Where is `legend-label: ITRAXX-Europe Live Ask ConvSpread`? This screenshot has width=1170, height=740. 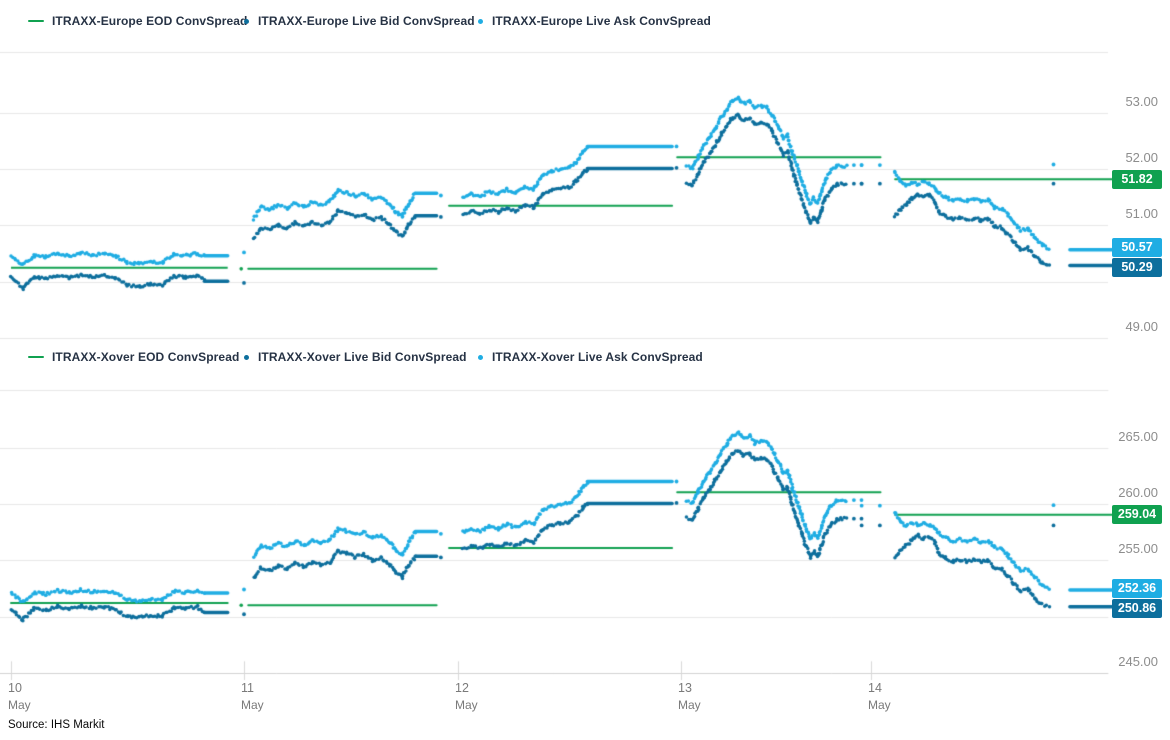
legend-label: ITRAXX-Europe Live Ask ConvSpread is located at coordinates (601, 21).